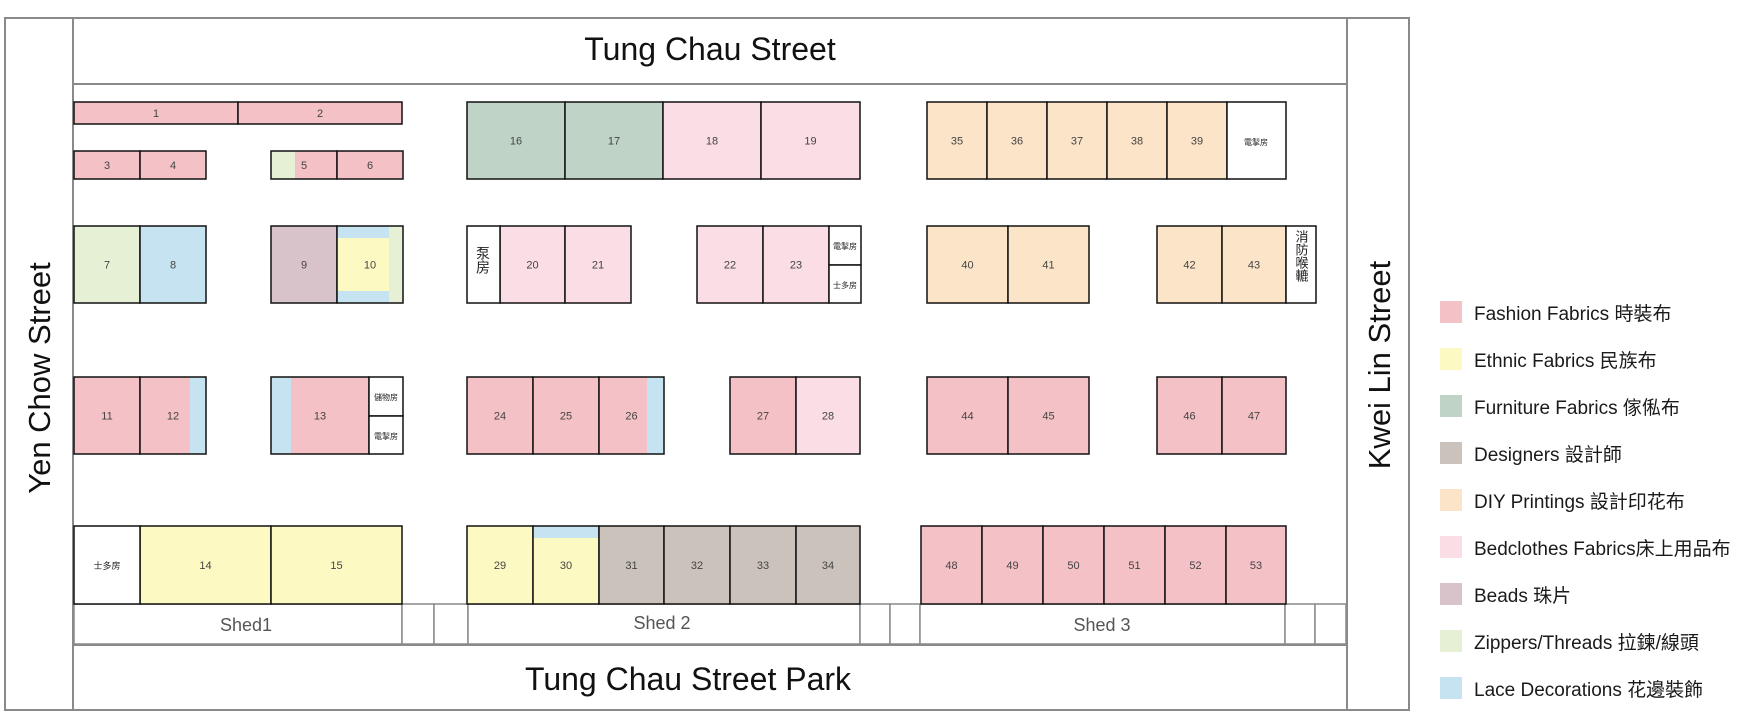 The height and width of the screenshot is (720, 1758). I want to click on stall-18: 18, so click(712, 140).